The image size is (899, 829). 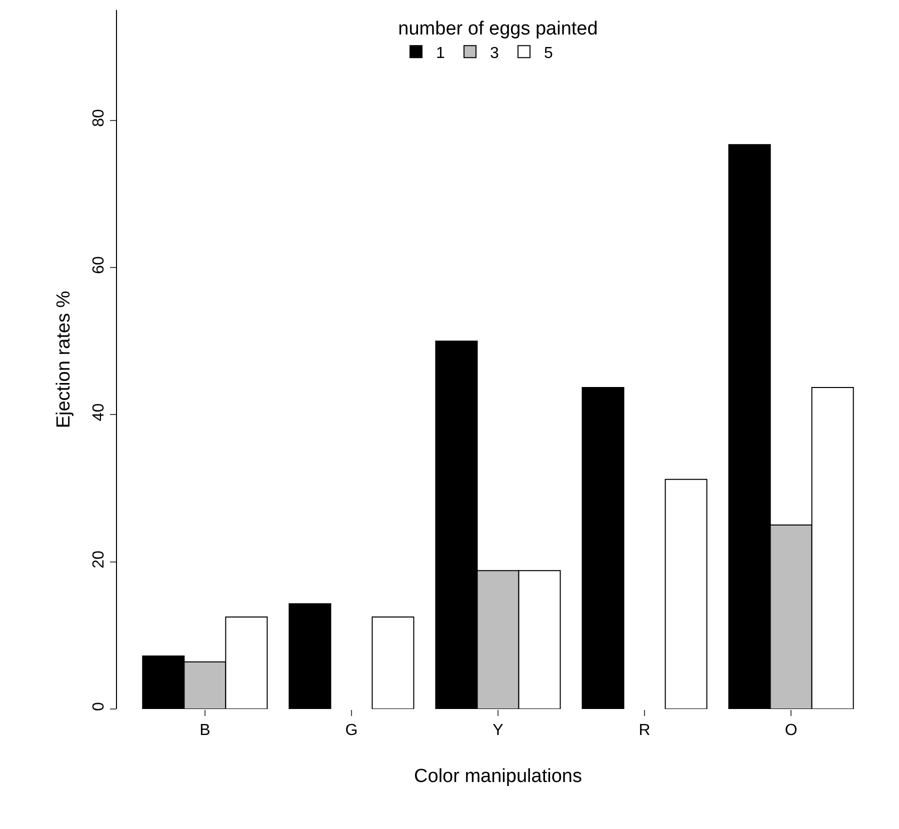 I want to click on legend-label: 3, so click(x=494, y=53).